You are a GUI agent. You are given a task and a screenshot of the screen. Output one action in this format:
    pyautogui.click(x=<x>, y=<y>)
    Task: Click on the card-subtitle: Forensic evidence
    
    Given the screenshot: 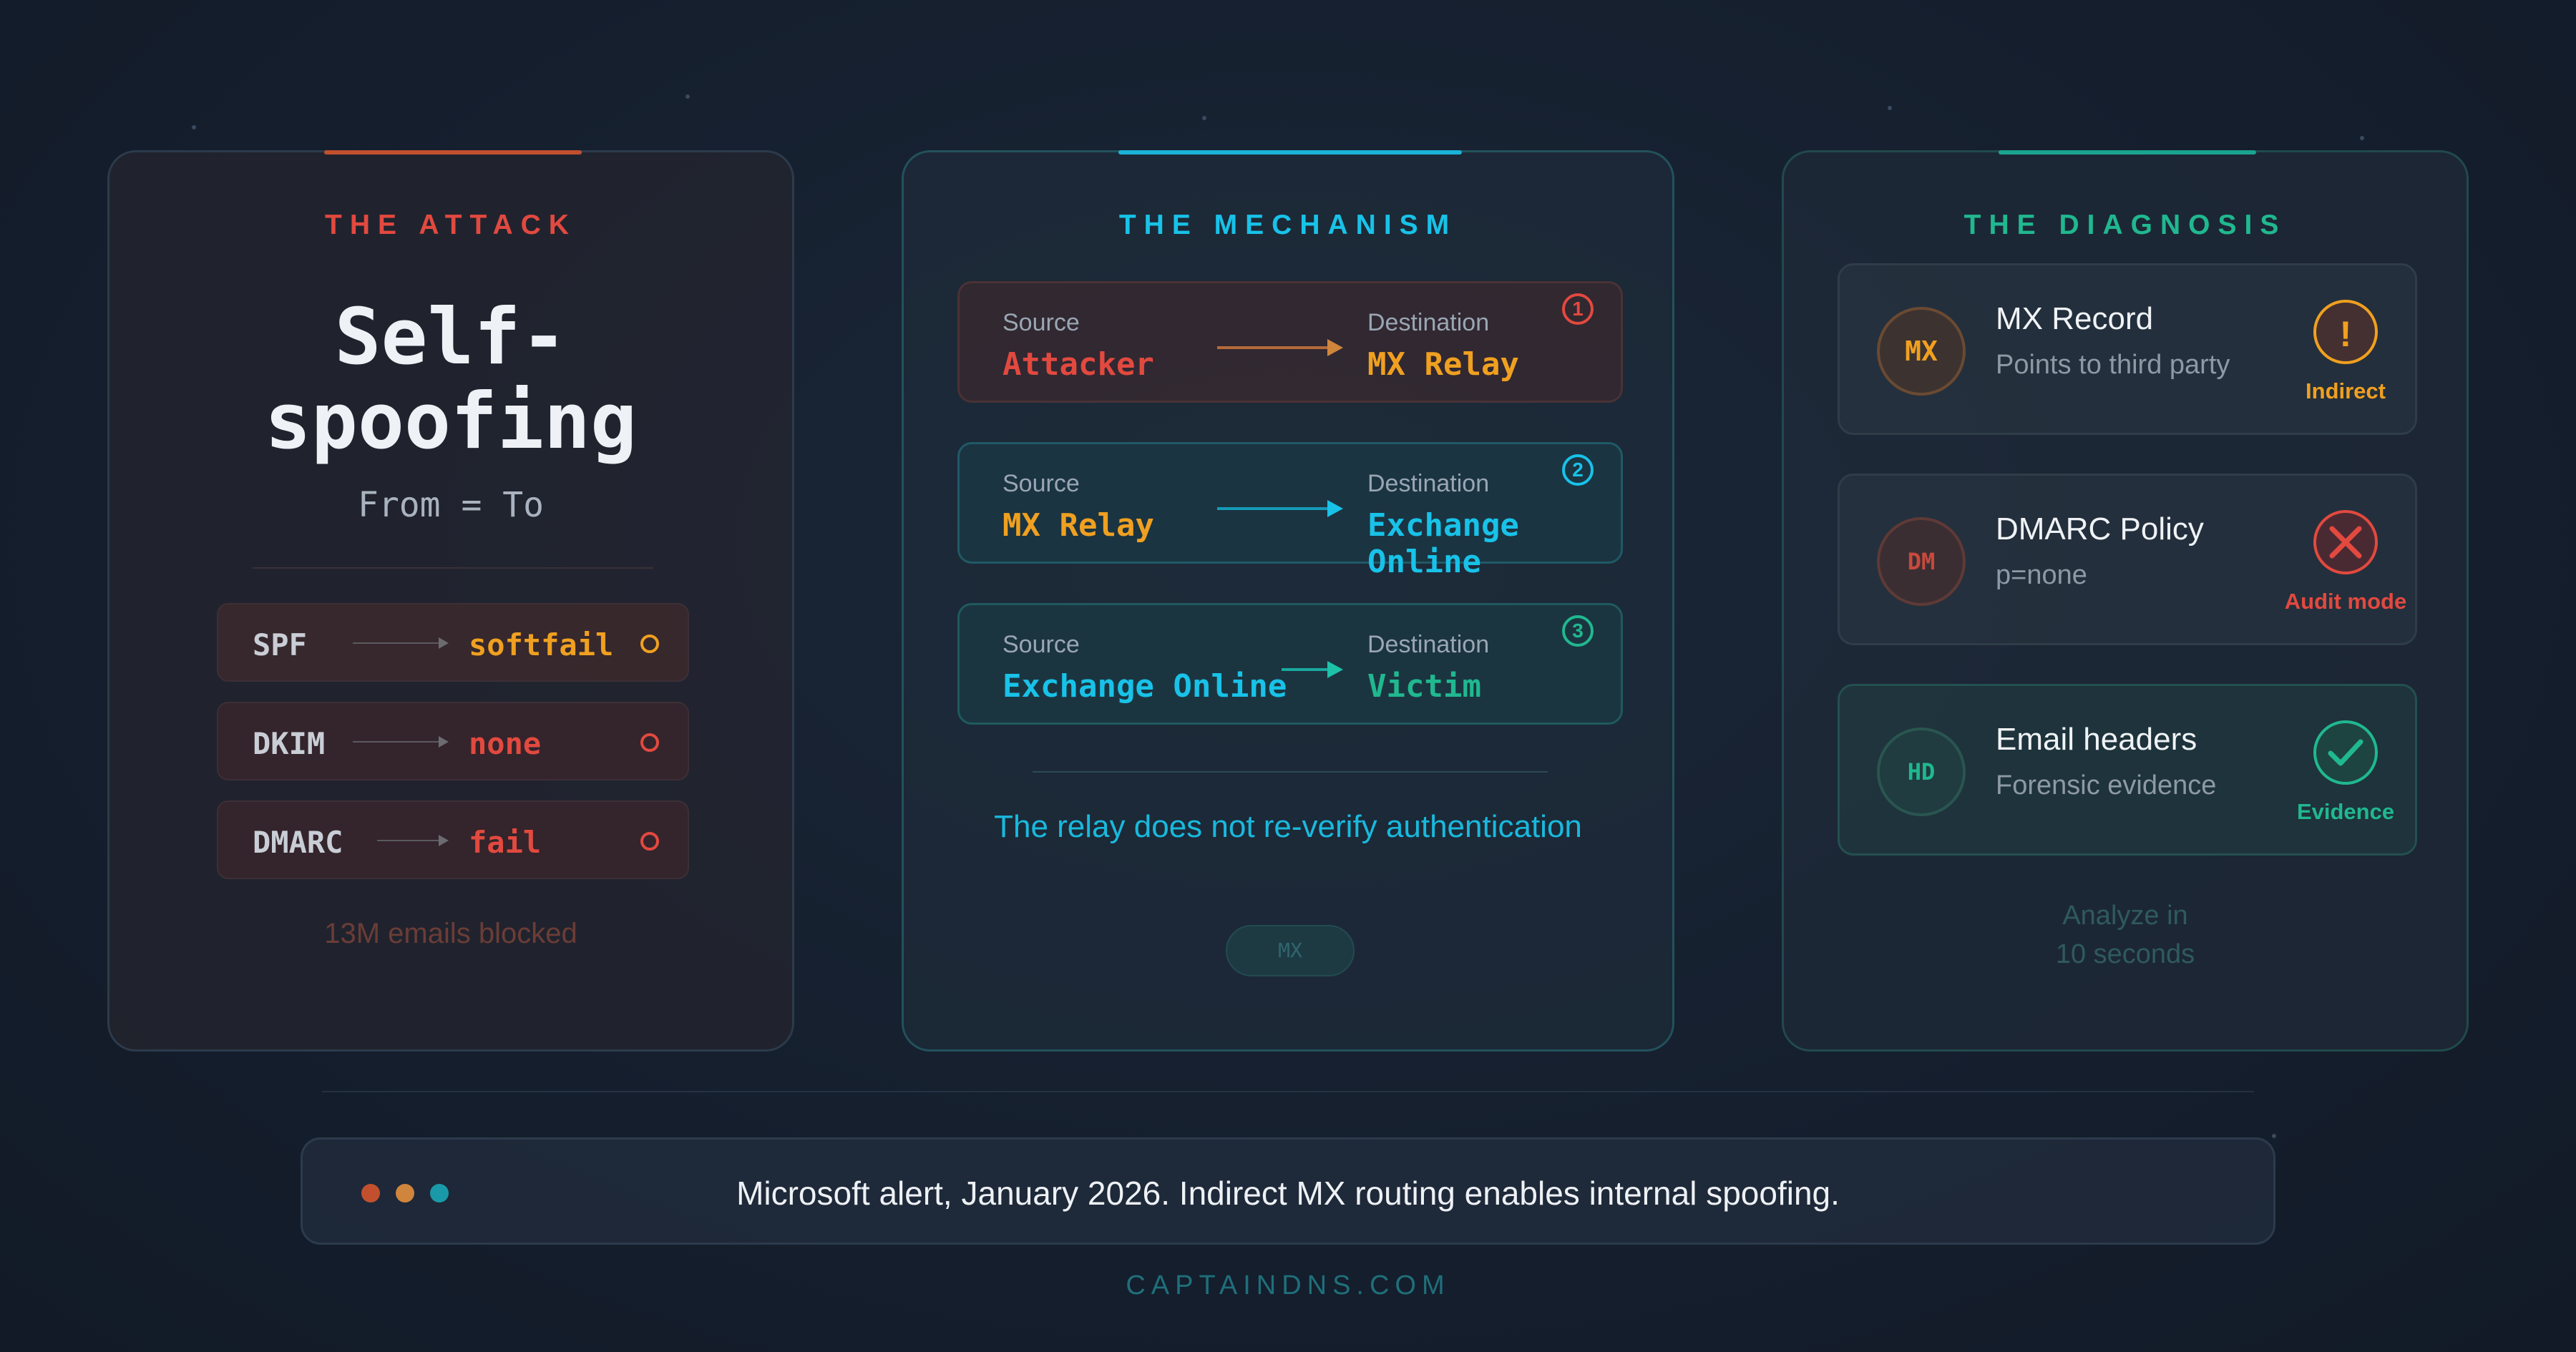 What is the action you would take?
    pyautogui.click(x=2106, y=785)
    